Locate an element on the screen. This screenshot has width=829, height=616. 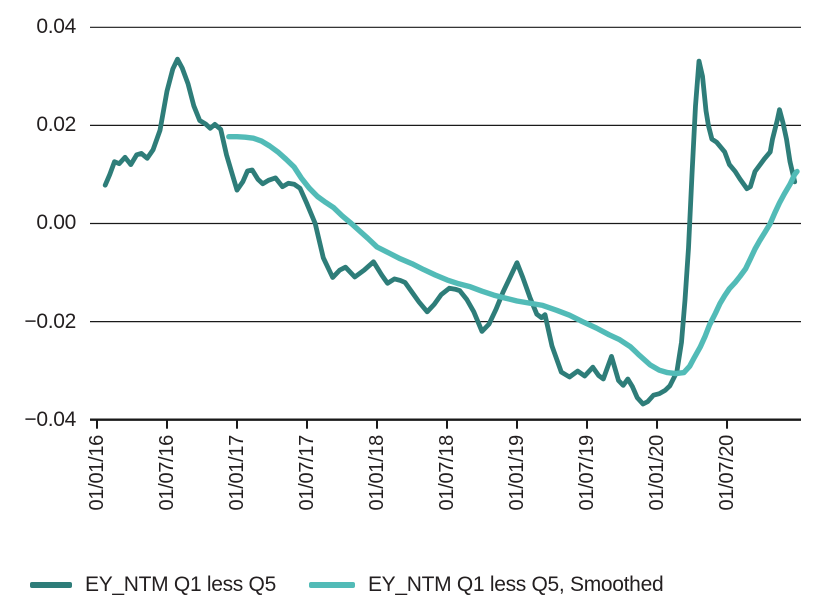
legend-item-raw: EY_NTM Q1 less Q5 is located at coordinates (153, 585).